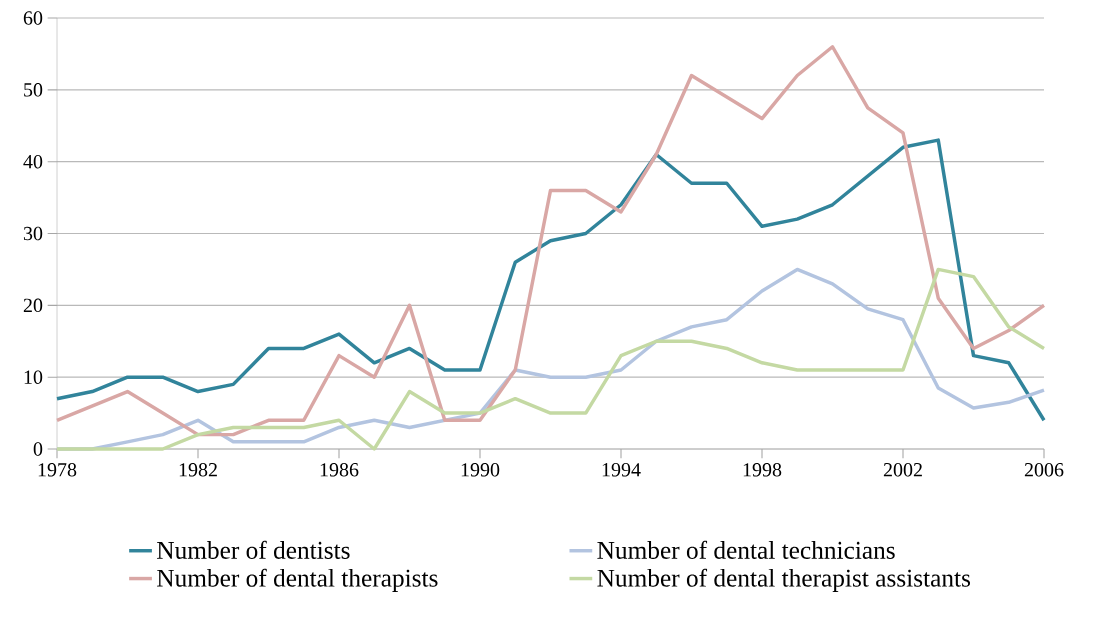  What do you see at coordinates (33, 90) in the screenshot?
I see `y-tick-label: 50` at bounding box center [33, 90].